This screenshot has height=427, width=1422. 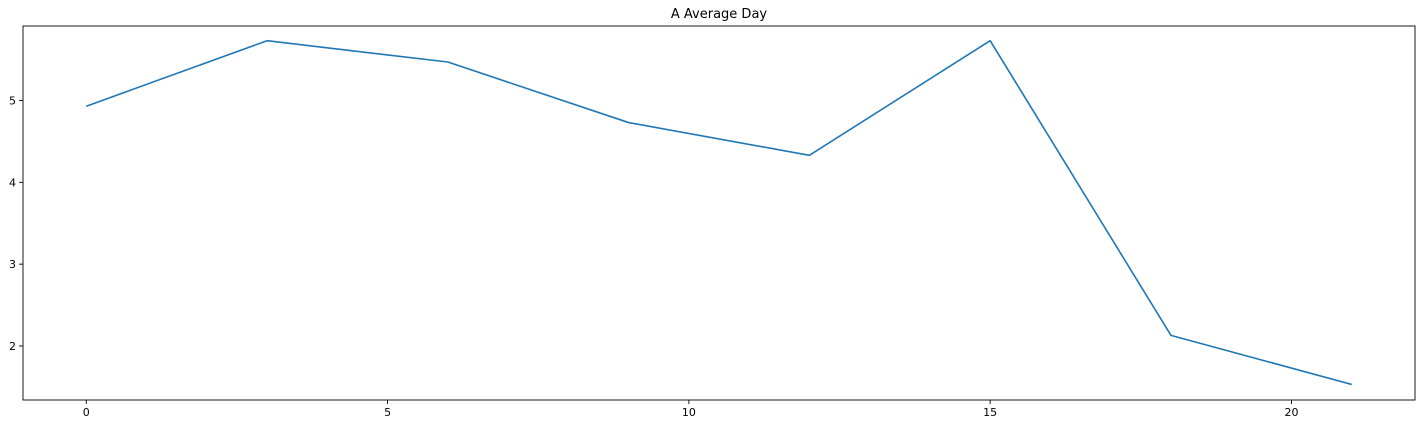 What do you see at coordinates (86, 412) in the screenshot?
I see `x-tick-label: 0` at bounding box center [86, 412].